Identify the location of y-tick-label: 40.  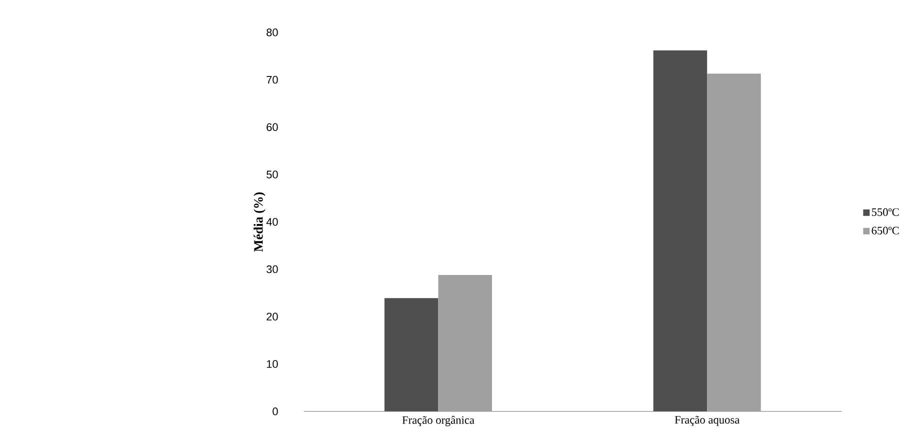
(272, 222).